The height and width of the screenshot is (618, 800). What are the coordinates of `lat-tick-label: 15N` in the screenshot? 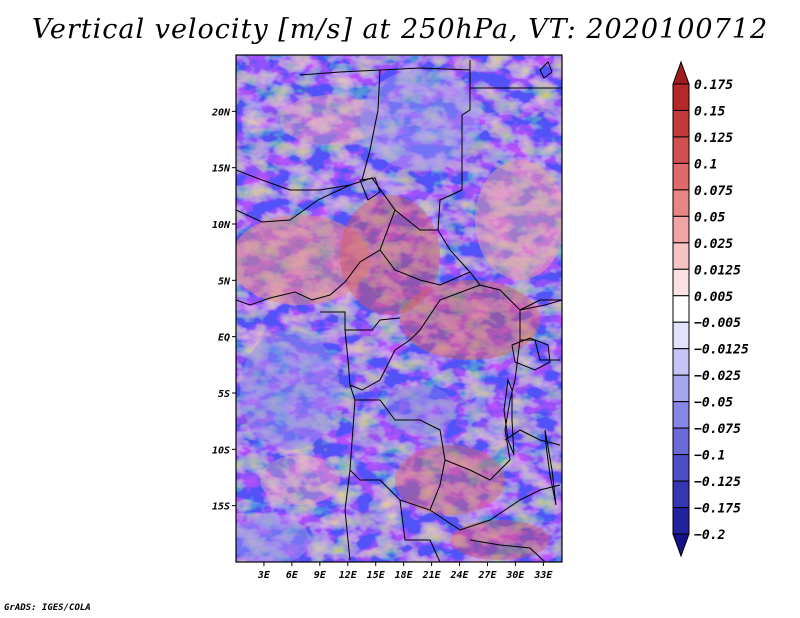 It's located at (221, 169).